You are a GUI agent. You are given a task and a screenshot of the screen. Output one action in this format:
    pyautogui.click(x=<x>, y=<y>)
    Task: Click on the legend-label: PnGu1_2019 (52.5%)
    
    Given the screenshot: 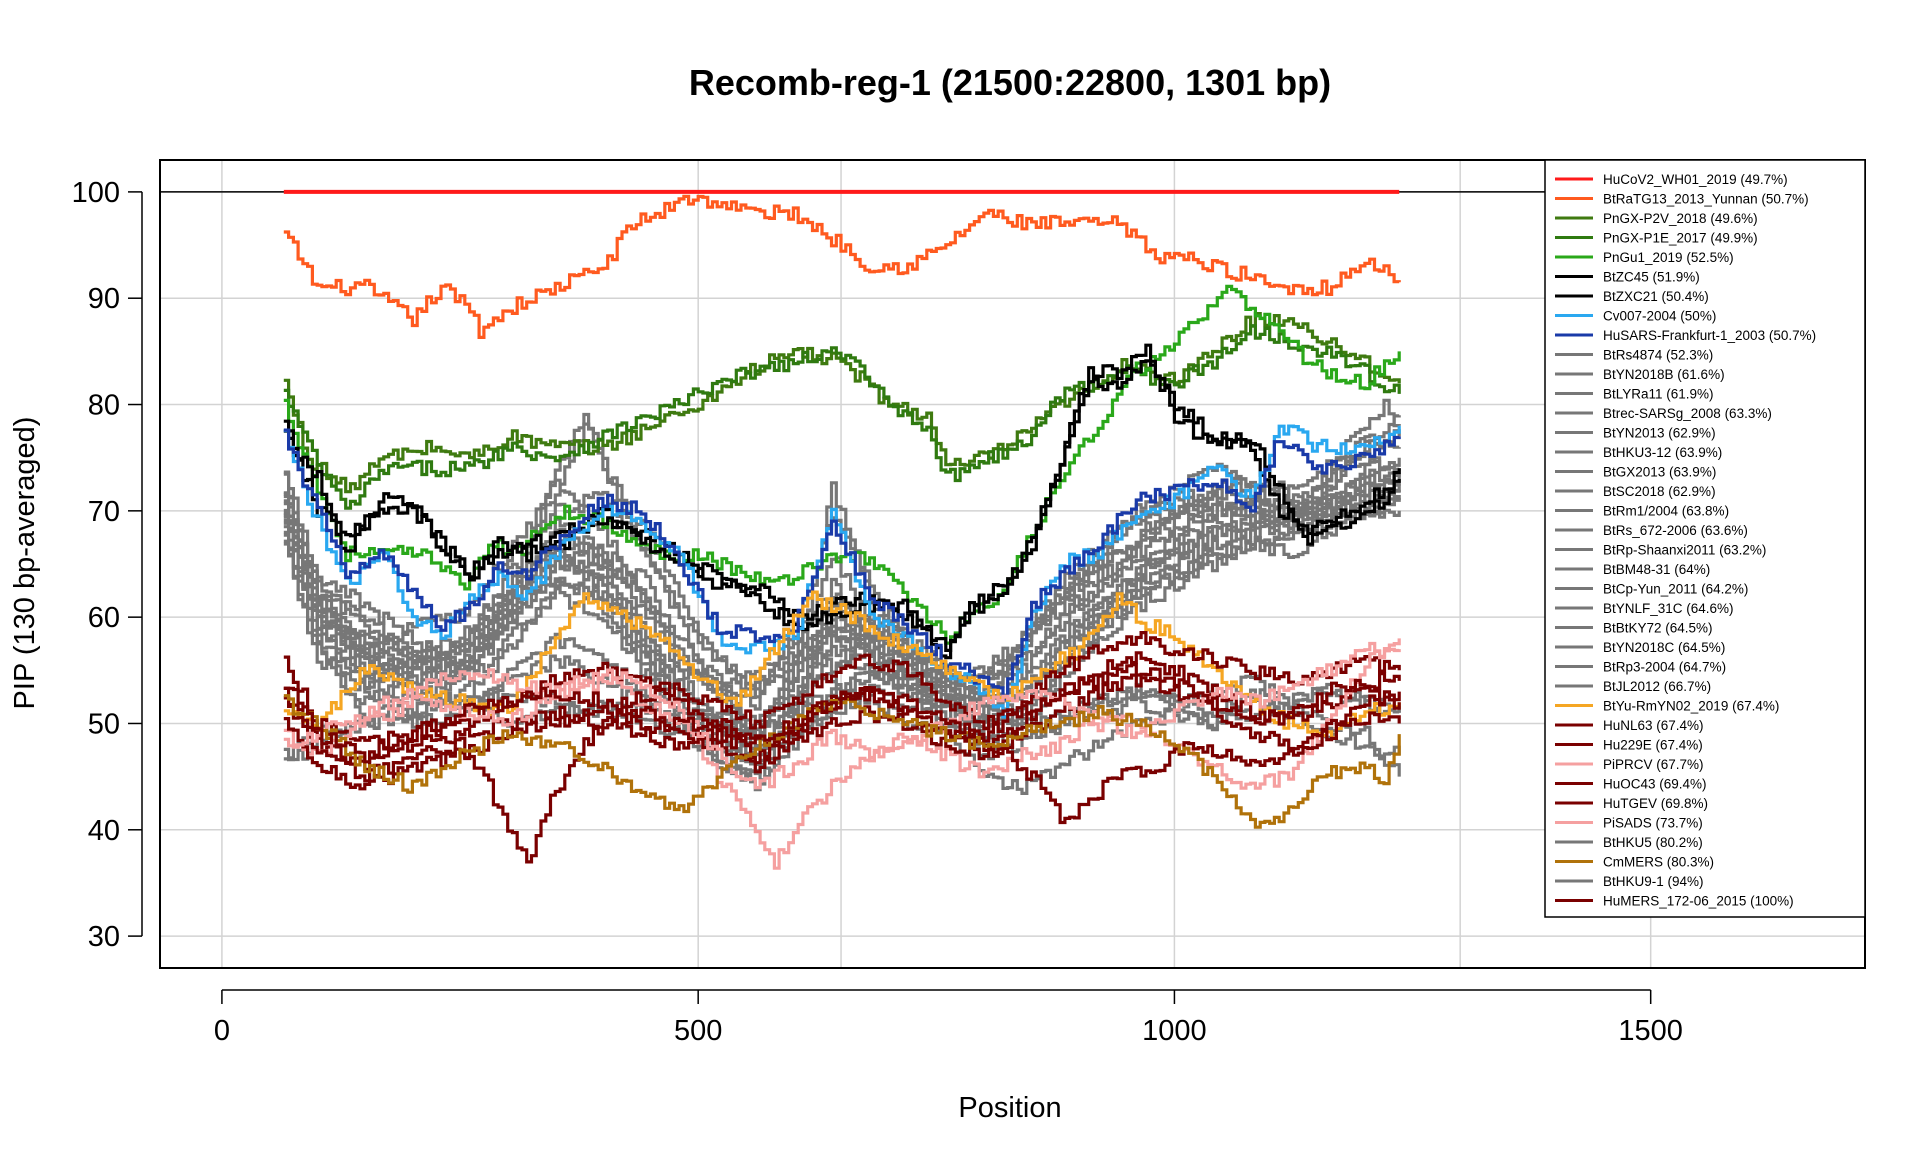 What is the action you would take?
    pyautogui.click(x=1668, y=257)
    